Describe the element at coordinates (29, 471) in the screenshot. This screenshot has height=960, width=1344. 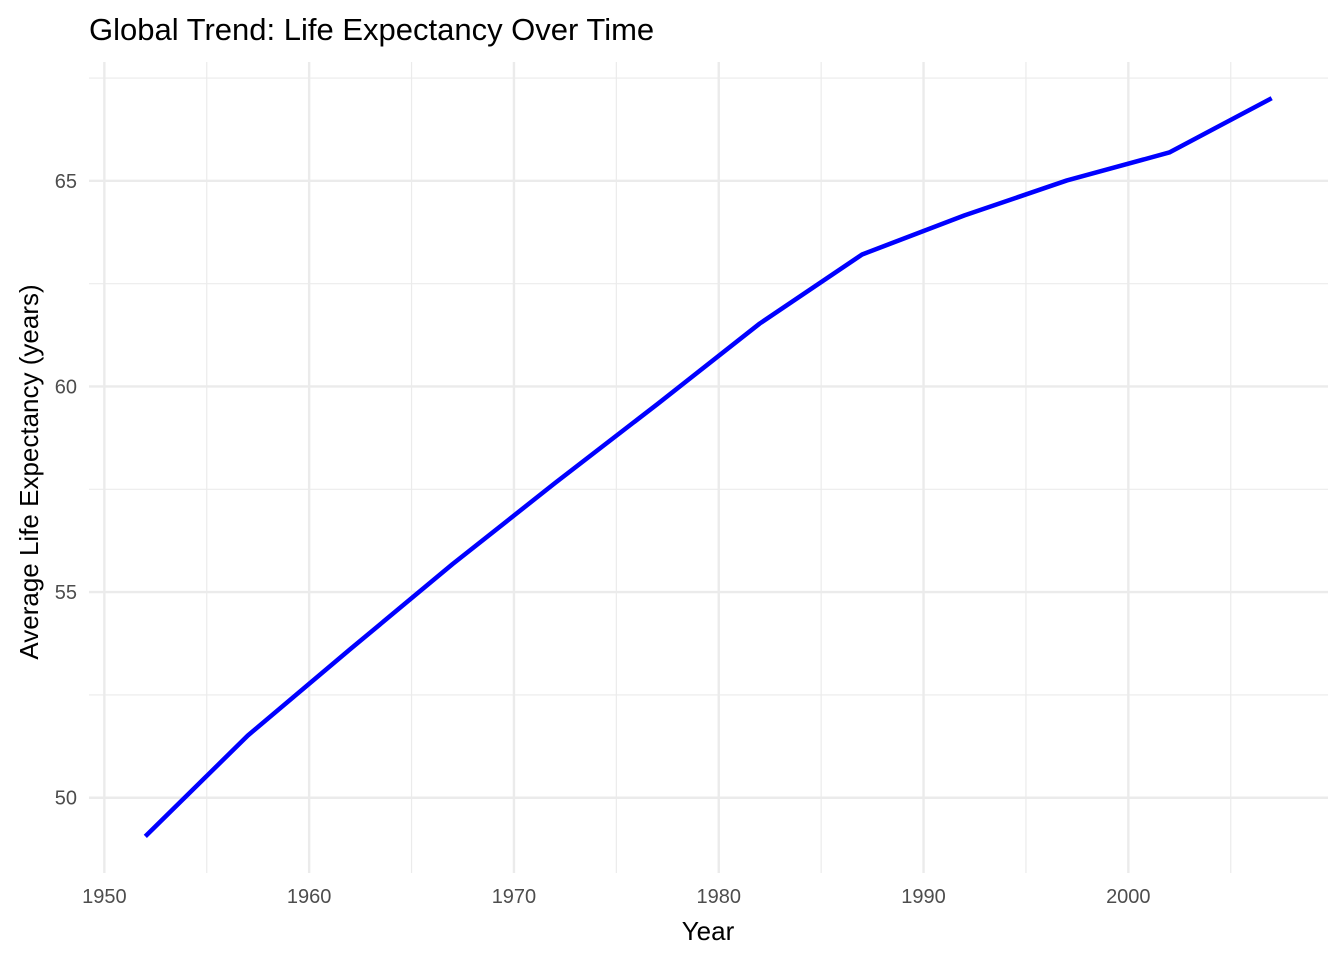
I see `y-axis-title: Average Life Expectancy (years)` at that location.